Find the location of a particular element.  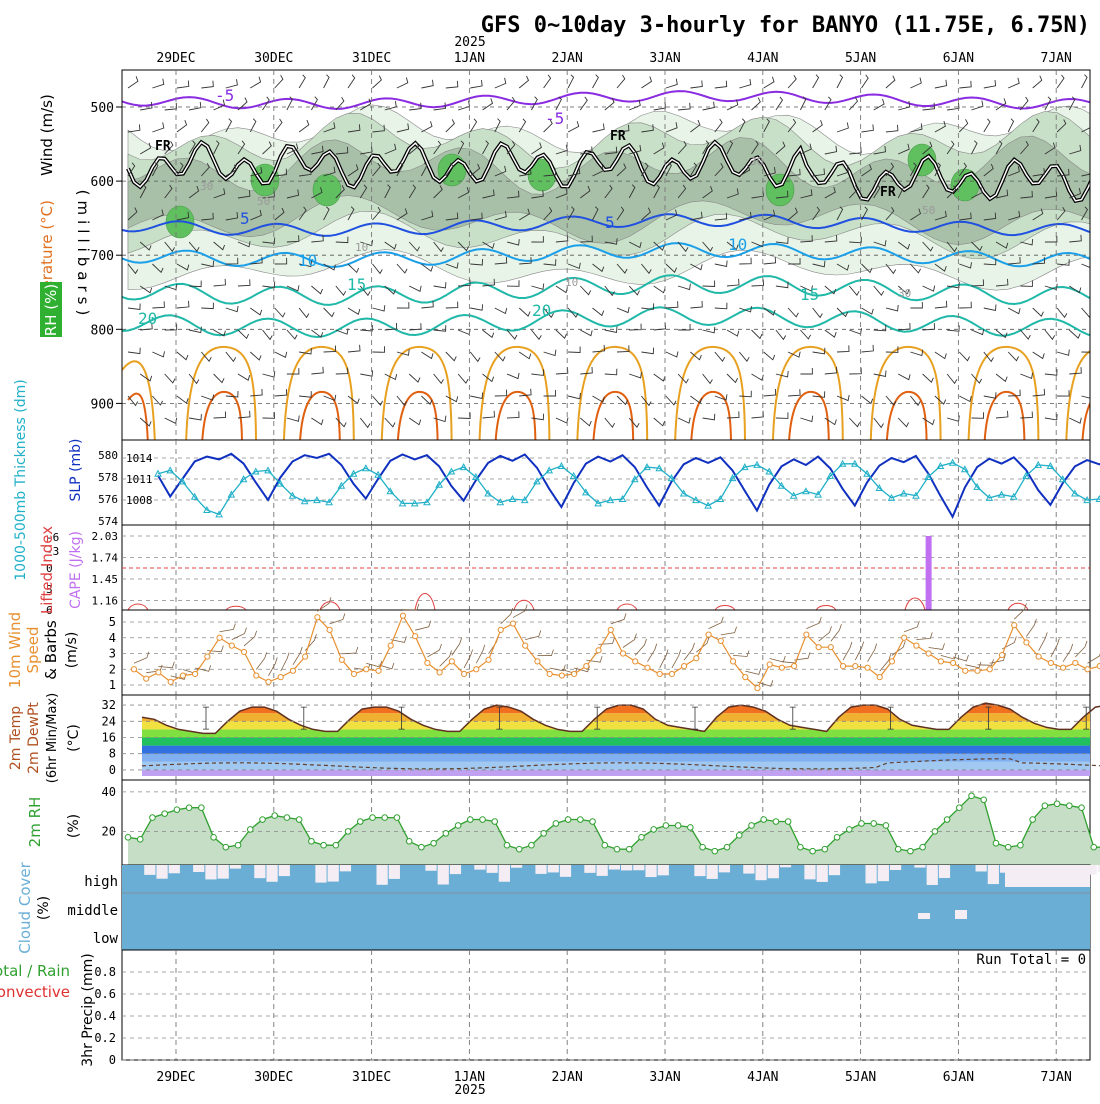

temp-band is located at coordinates (606, 742).